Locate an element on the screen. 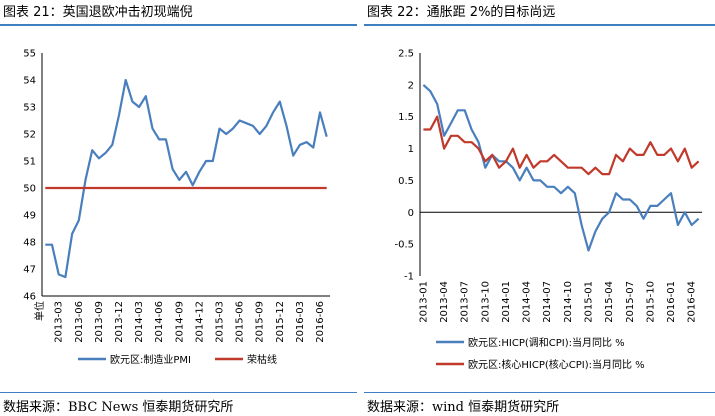  x-tick-label: 2013-12 is located at coordinates (119, 322).